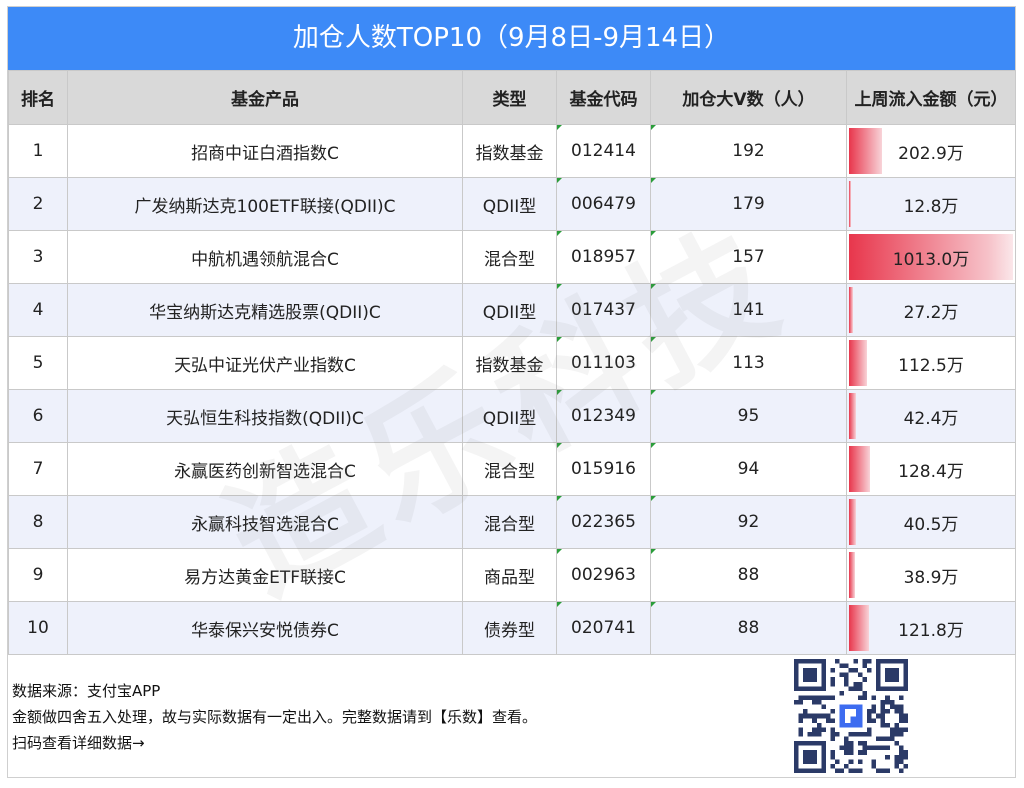 The image size is (1024, 788). I want to click on table-row: 5 天弘中证光伏产业指数C 指数基金 011103 113 112.5万, so click(512, 363).